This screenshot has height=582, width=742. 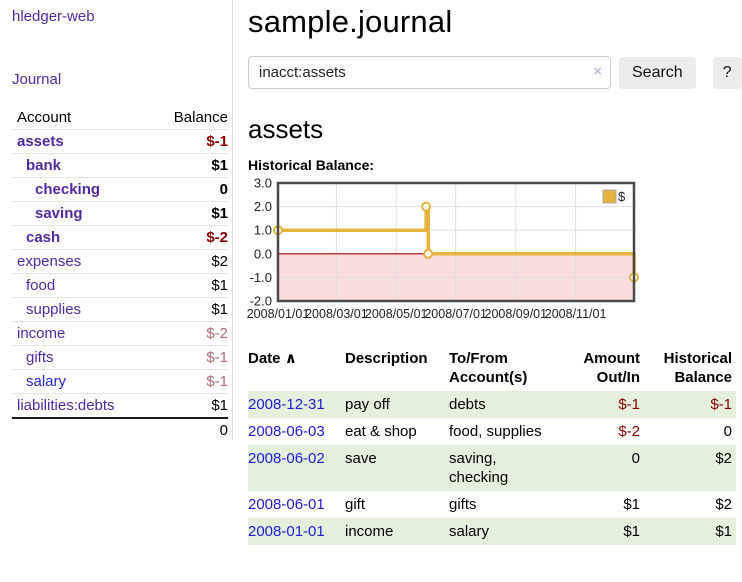 I want to click on svg-text: 2008/01/01, so click(x=278, y=314).